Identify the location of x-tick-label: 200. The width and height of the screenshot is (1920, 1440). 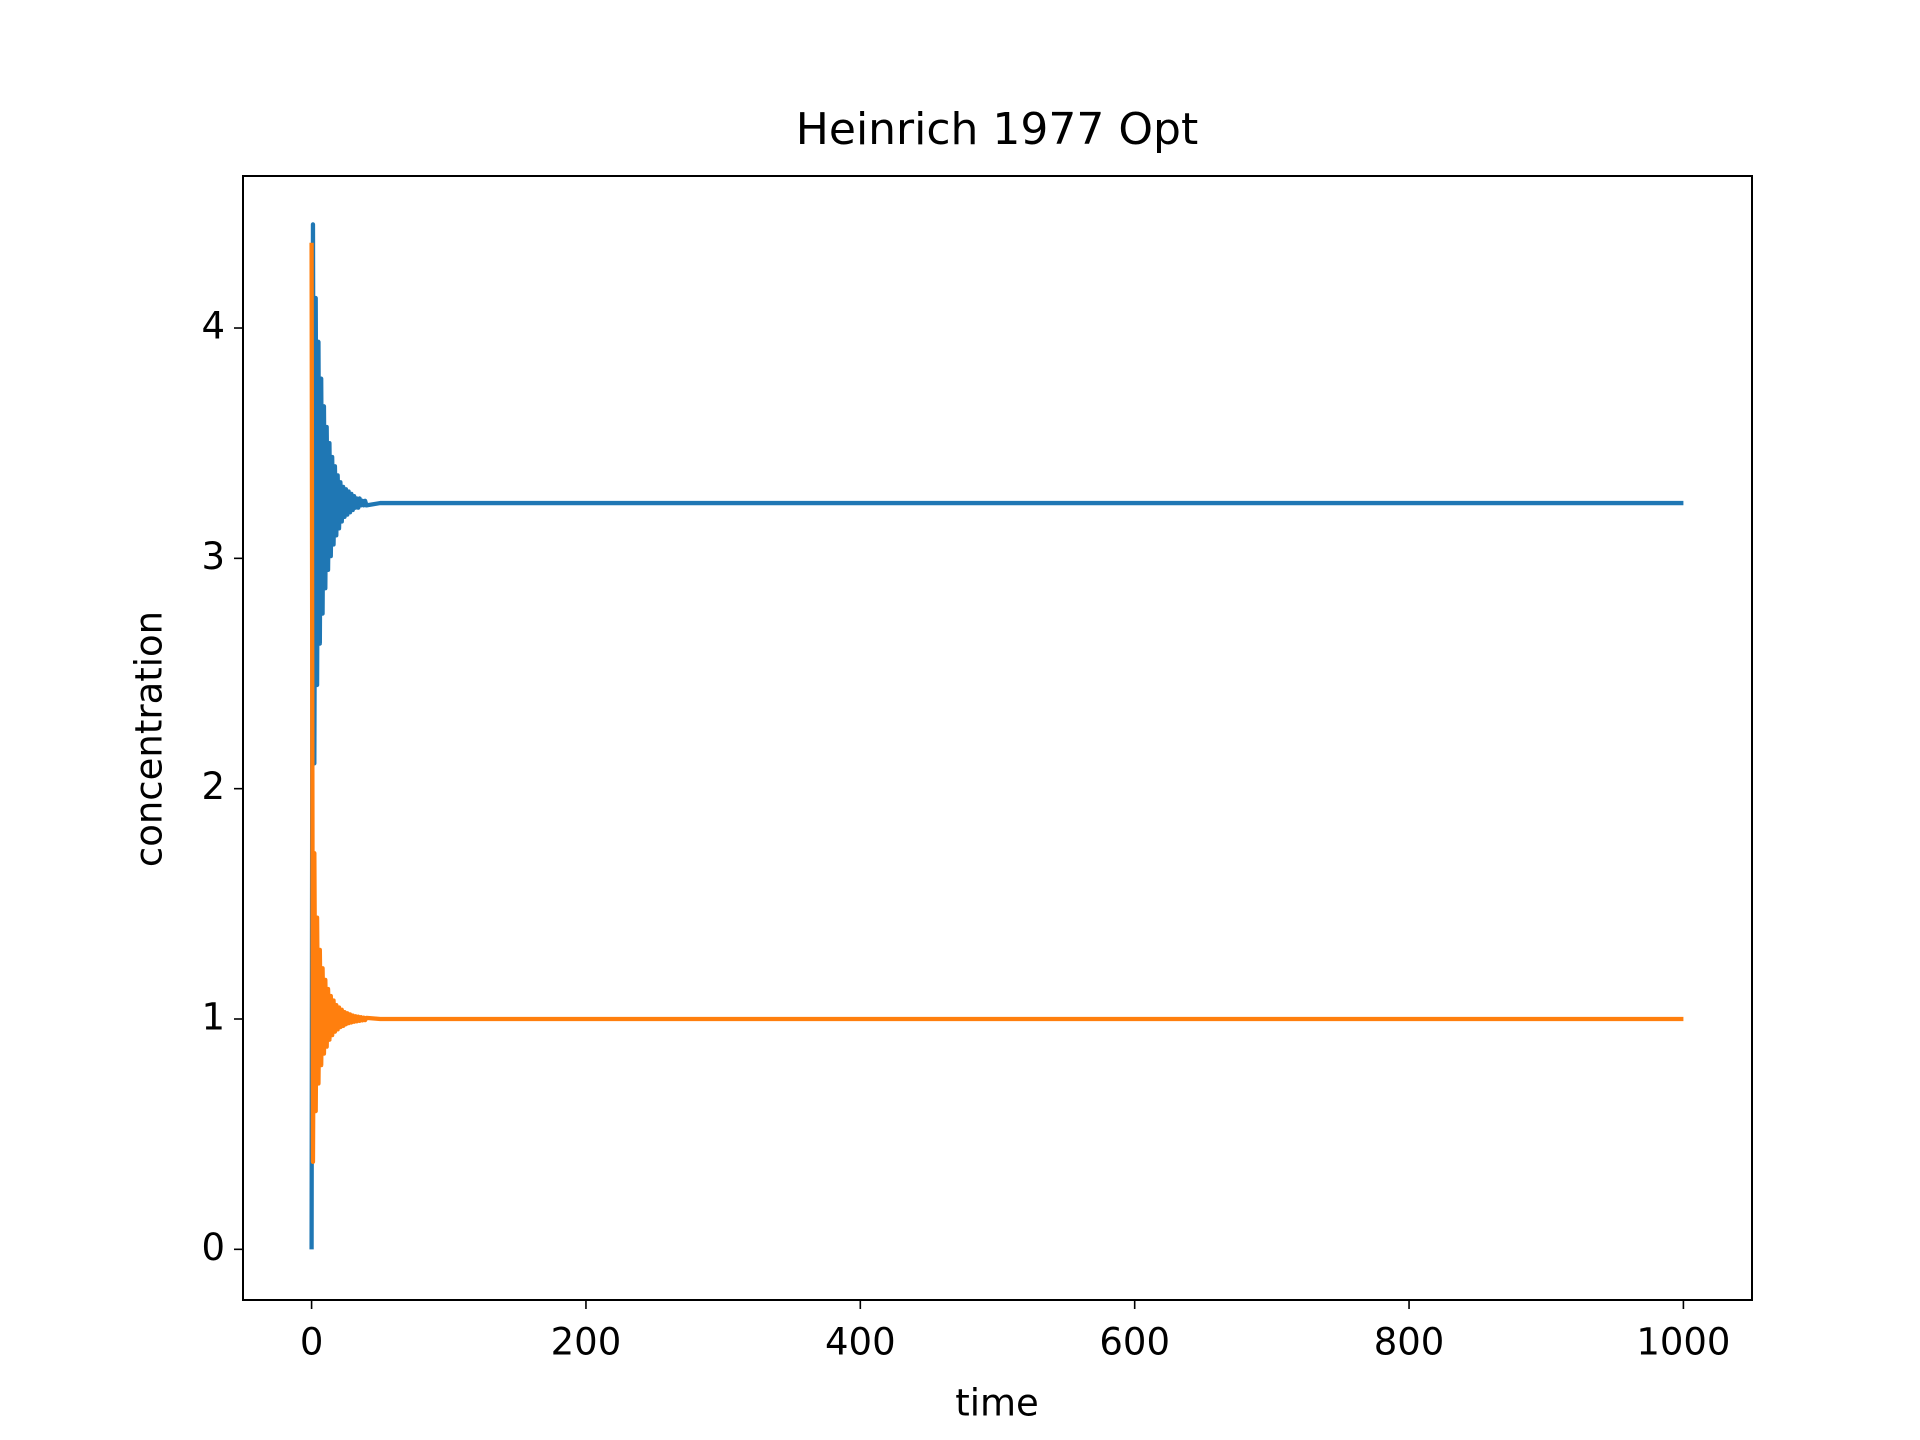
(586, 1342).